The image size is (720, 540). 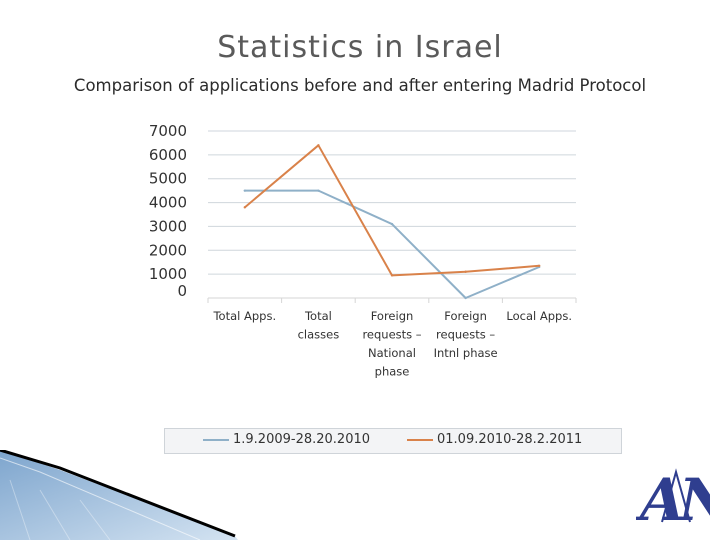 I want to click on x-category-line: National, so click(x=392, y=353).